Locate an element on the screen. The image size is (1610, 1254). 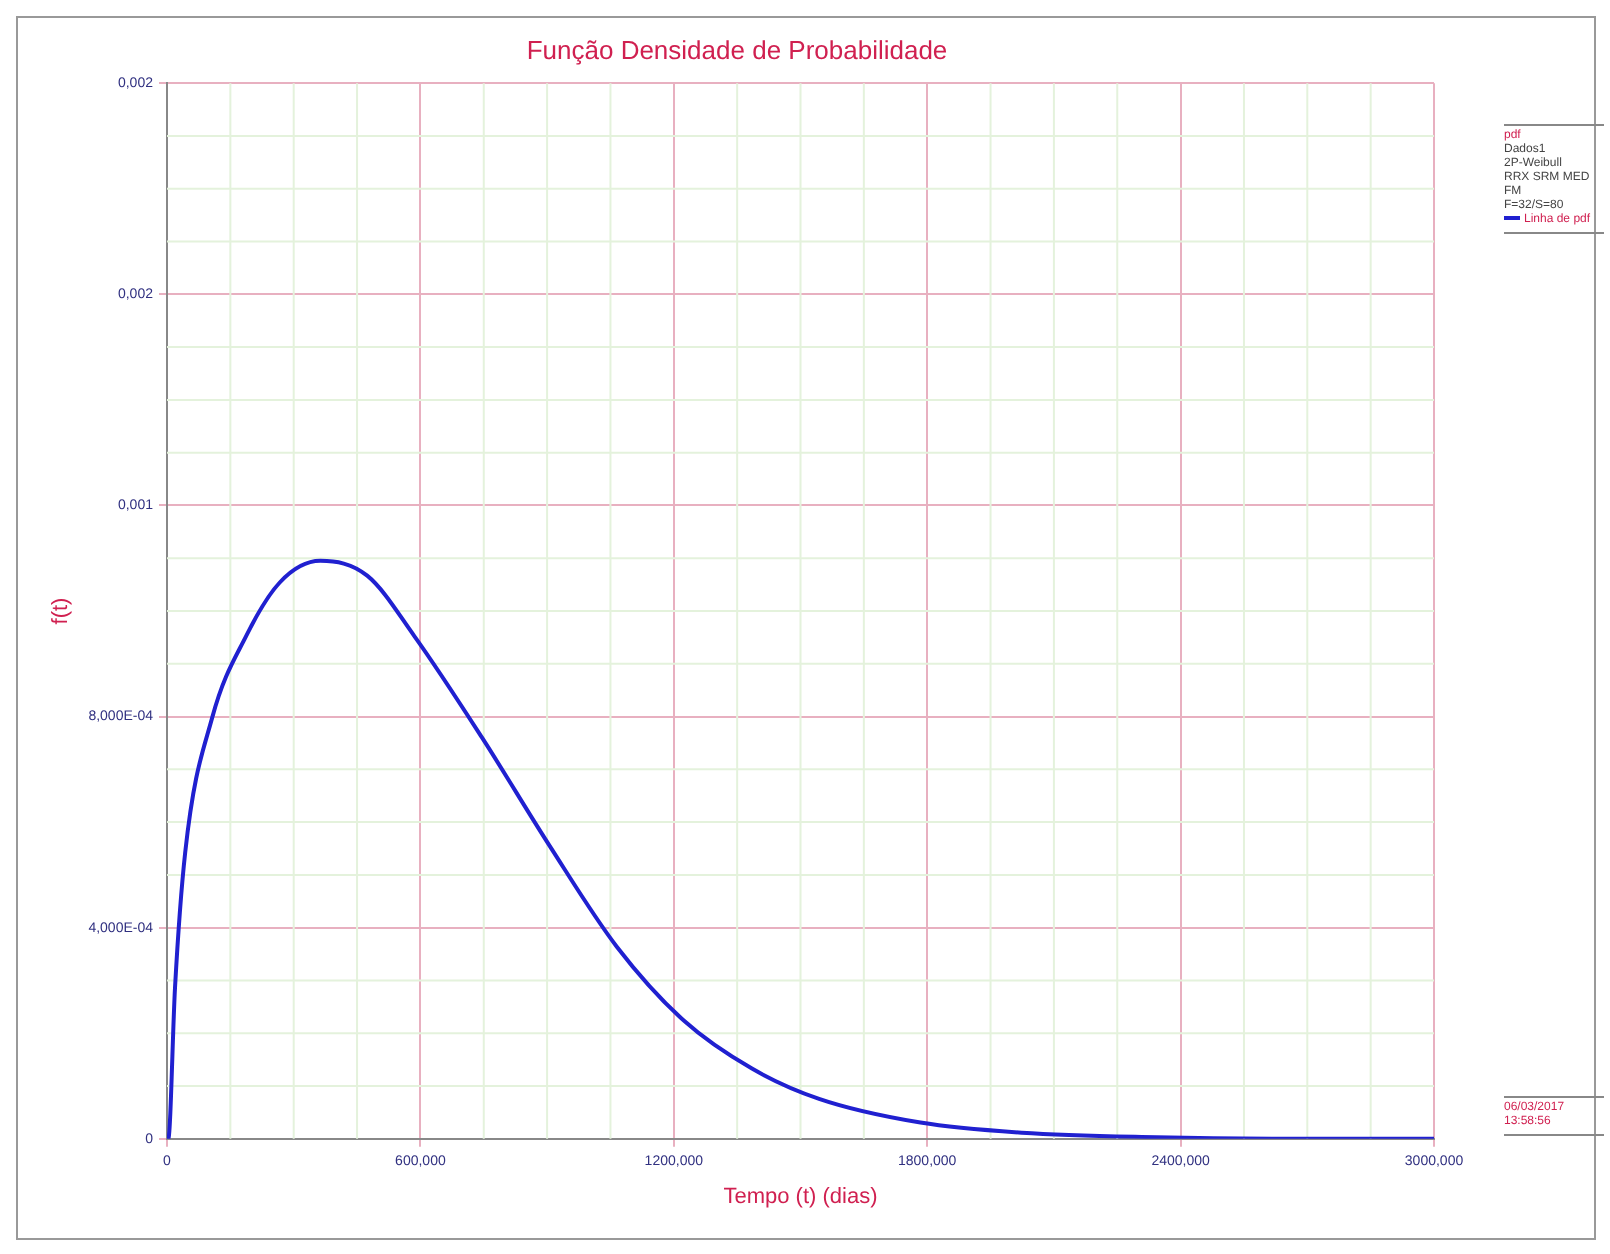
y-axis-title: f(t) is located at coordinates (61, 611).